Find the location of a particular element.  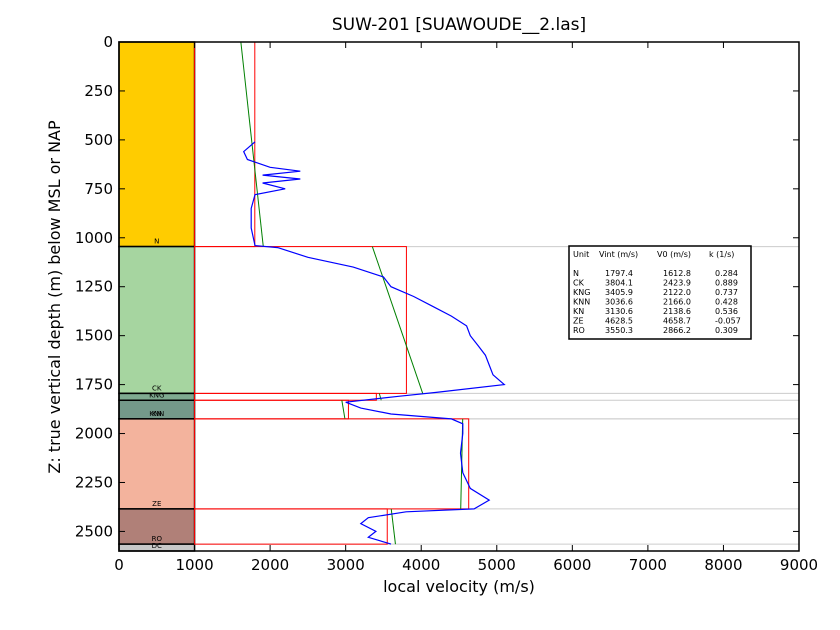

table-cell: 0.309 is located at coordinates (726, 330).